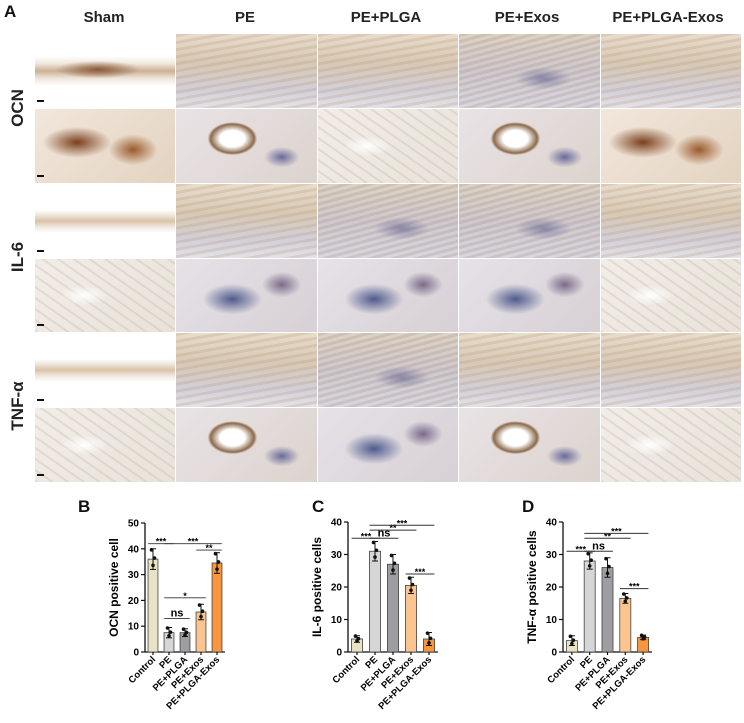 The width and height of the screenshot is (744, 723). What do you see at coordinates (142, 670) in the screenshot?
I see `x-tick-label: Control` at bounding box center [142, 670].